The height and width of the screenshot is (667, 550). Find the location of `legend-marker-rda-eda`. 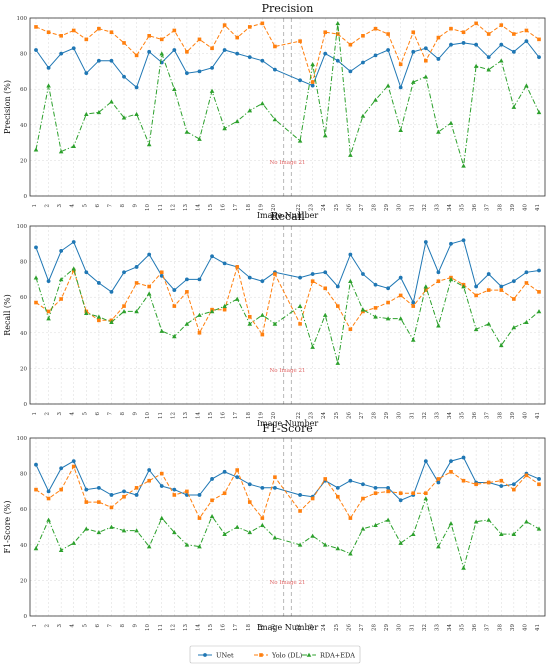

legend-marker-rda-eda is located at coordinates (309, 654).